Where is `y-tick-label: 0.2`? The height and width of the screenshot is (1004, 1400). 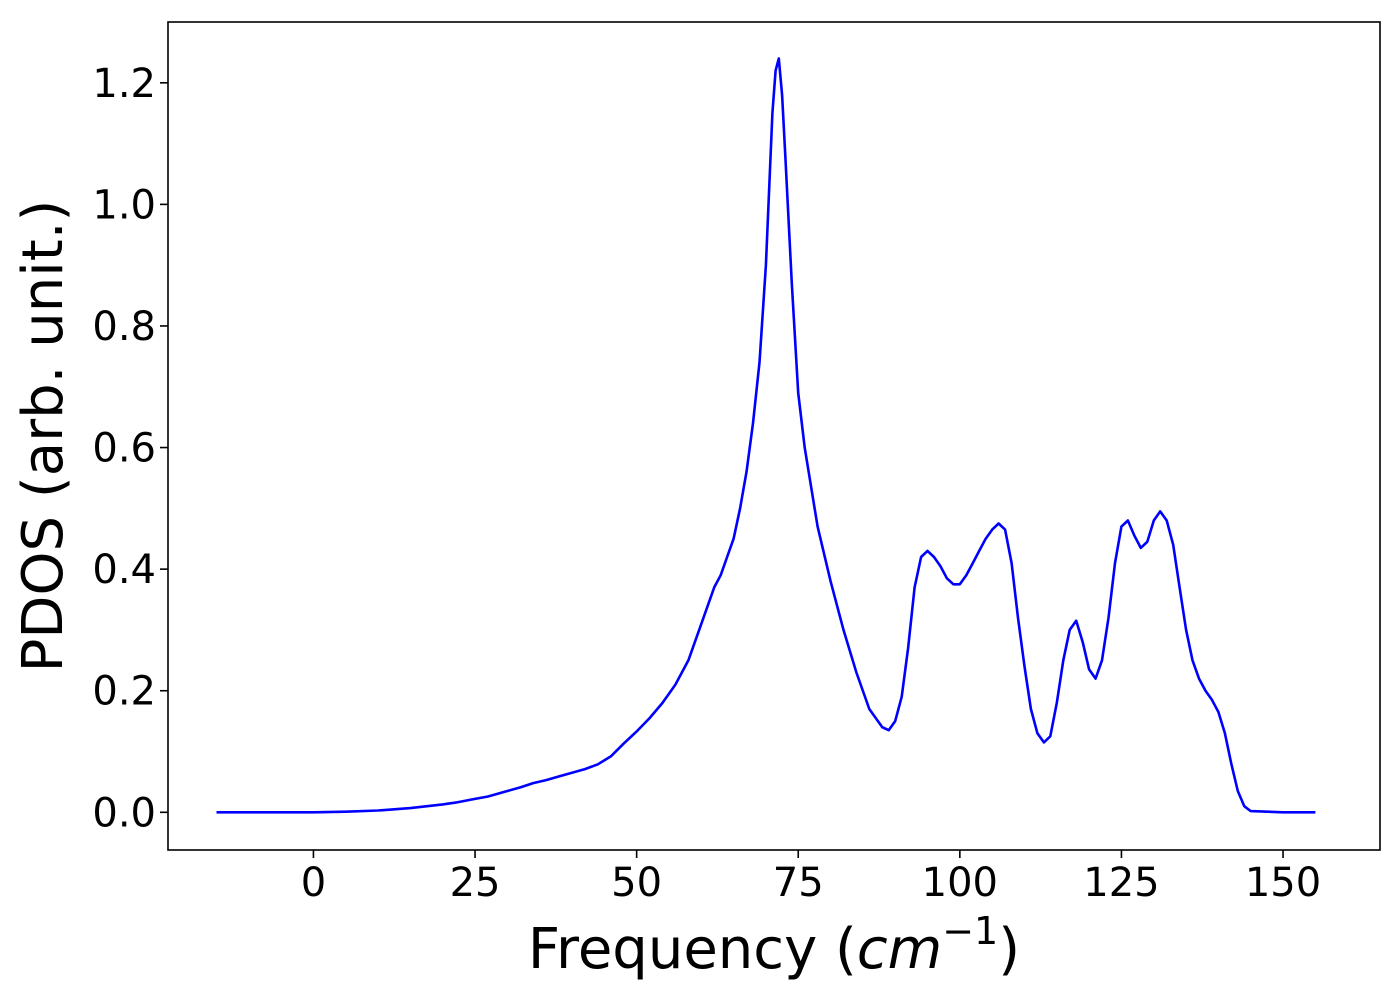 y-tick-label: 0.2 is located at coordinates (124, 692).